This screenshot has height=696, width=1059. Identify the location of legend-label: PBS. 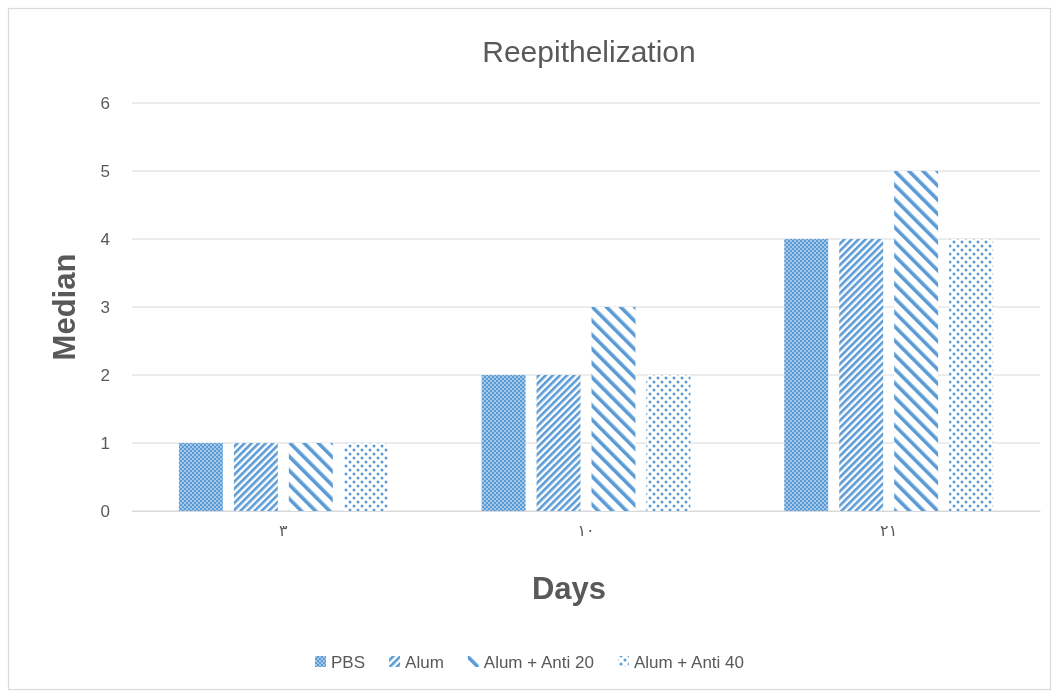
(348, 662).